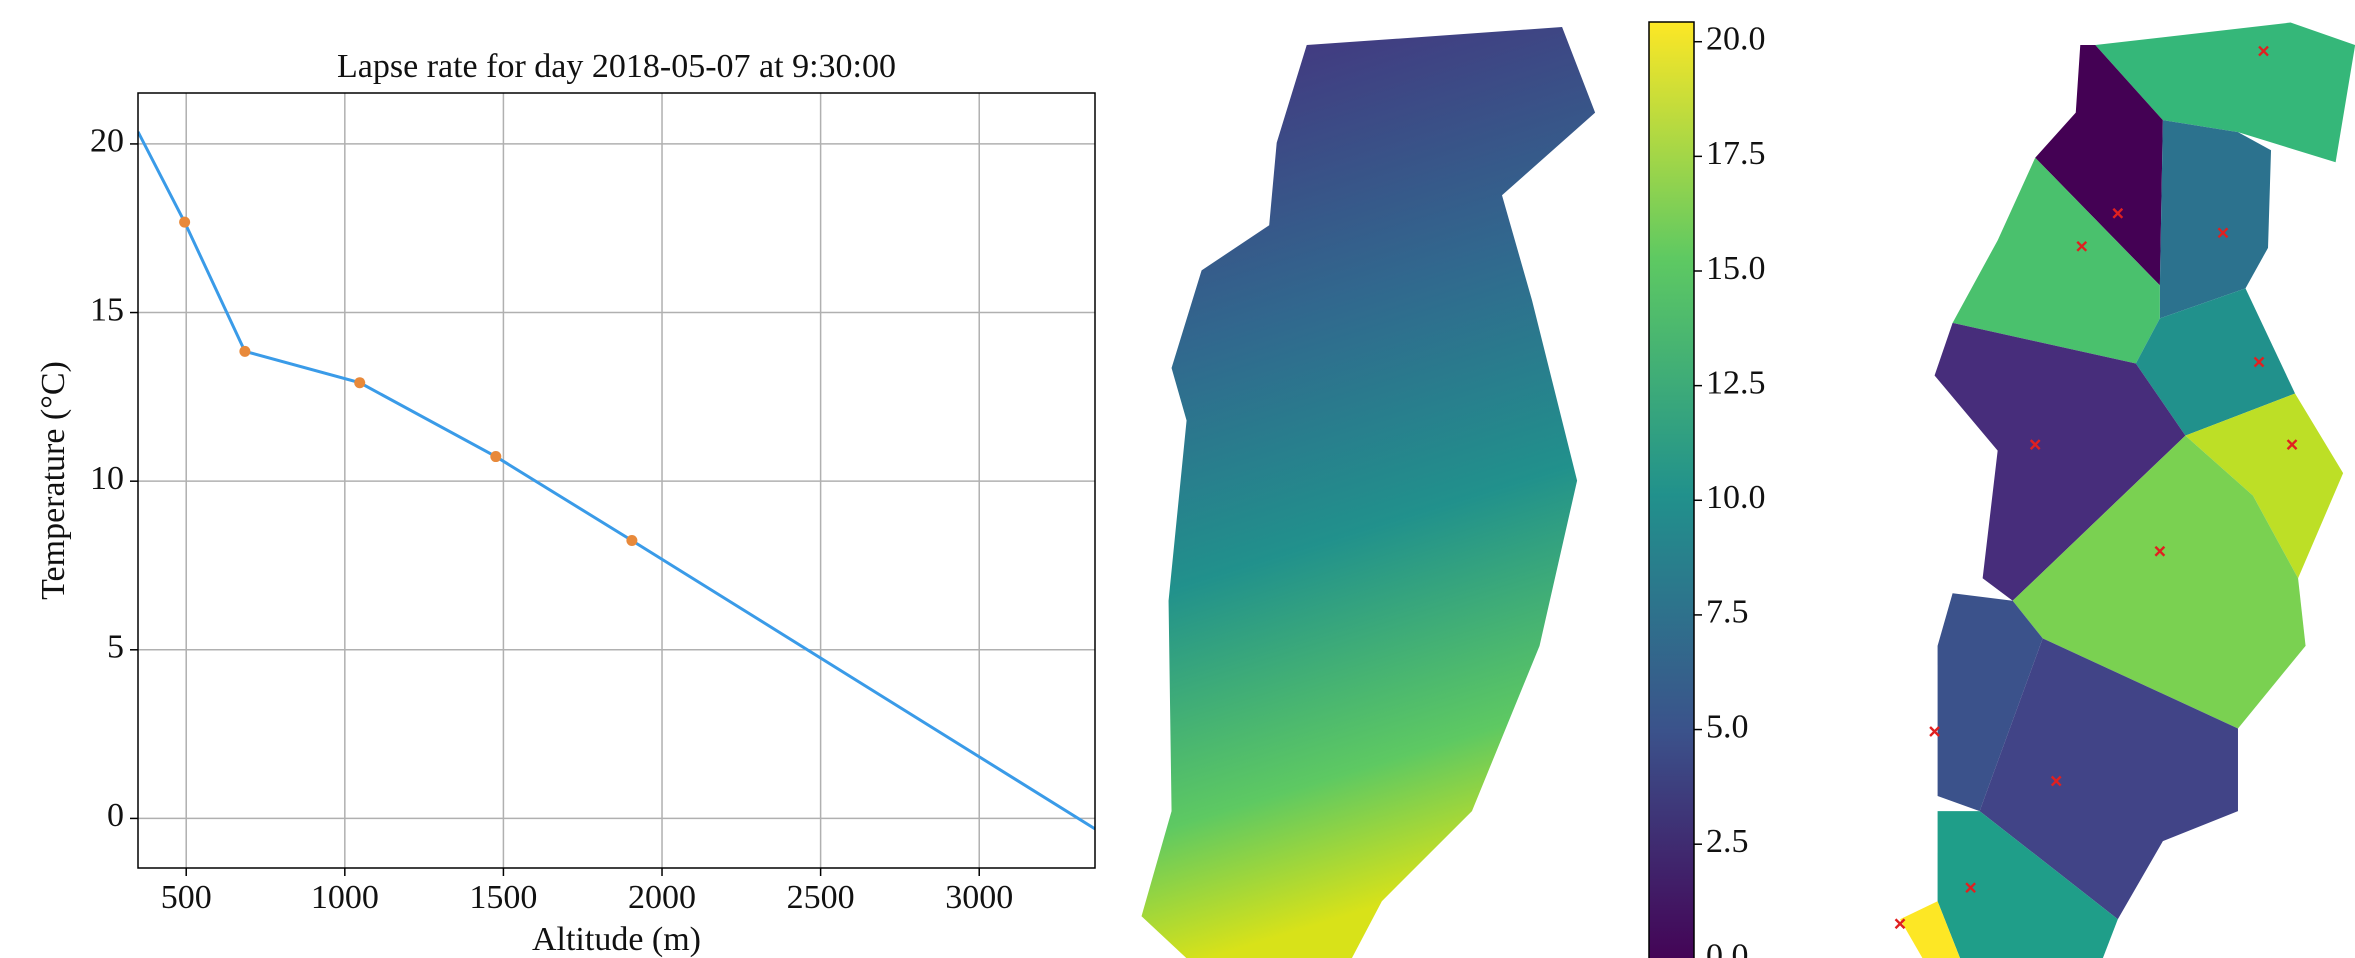  What do you see at coordinates (1727, 841) in the screenshot?
I see `colorbar-tick-label: 2.5` at bounding box center [1727, 841].